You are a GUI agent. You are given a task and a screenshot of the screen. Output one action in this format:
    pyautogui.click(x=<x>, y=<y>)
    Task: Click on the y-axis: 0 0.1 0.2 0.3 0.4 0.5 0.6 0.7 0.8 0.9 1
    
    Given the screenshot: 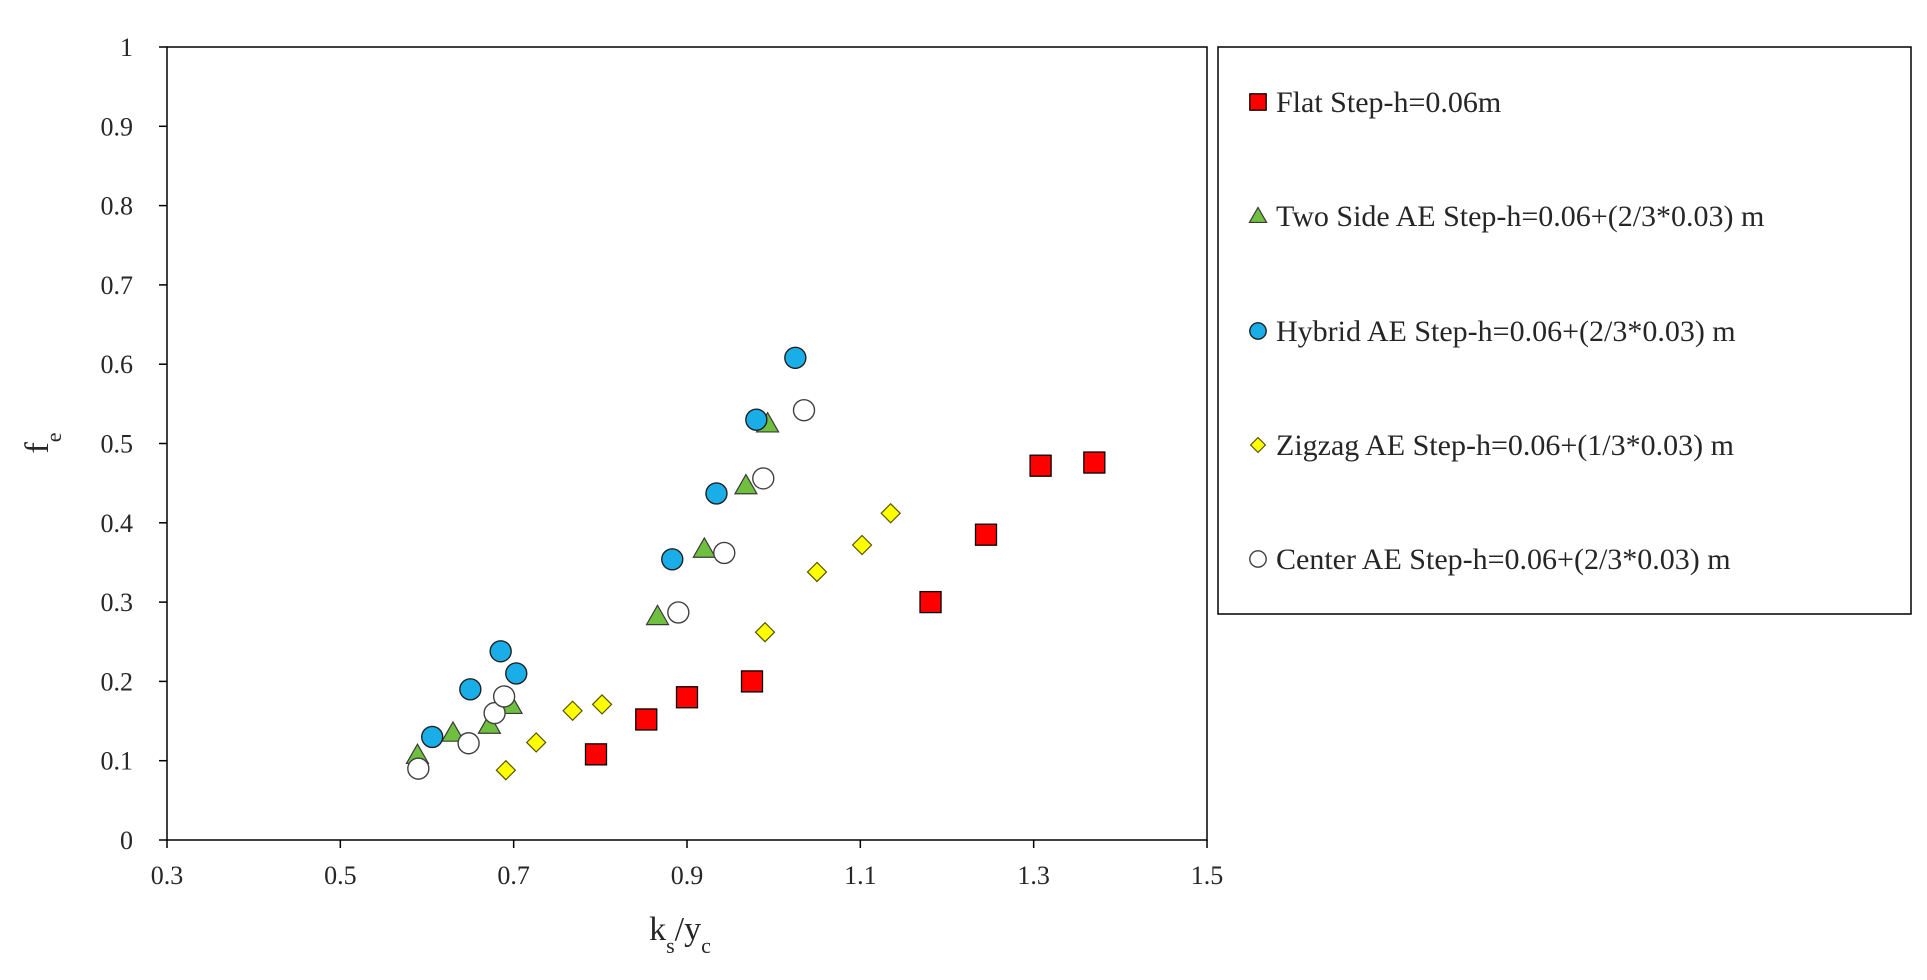 What is the action you would take?
    pyautogui.click(x=134, y=444)
    